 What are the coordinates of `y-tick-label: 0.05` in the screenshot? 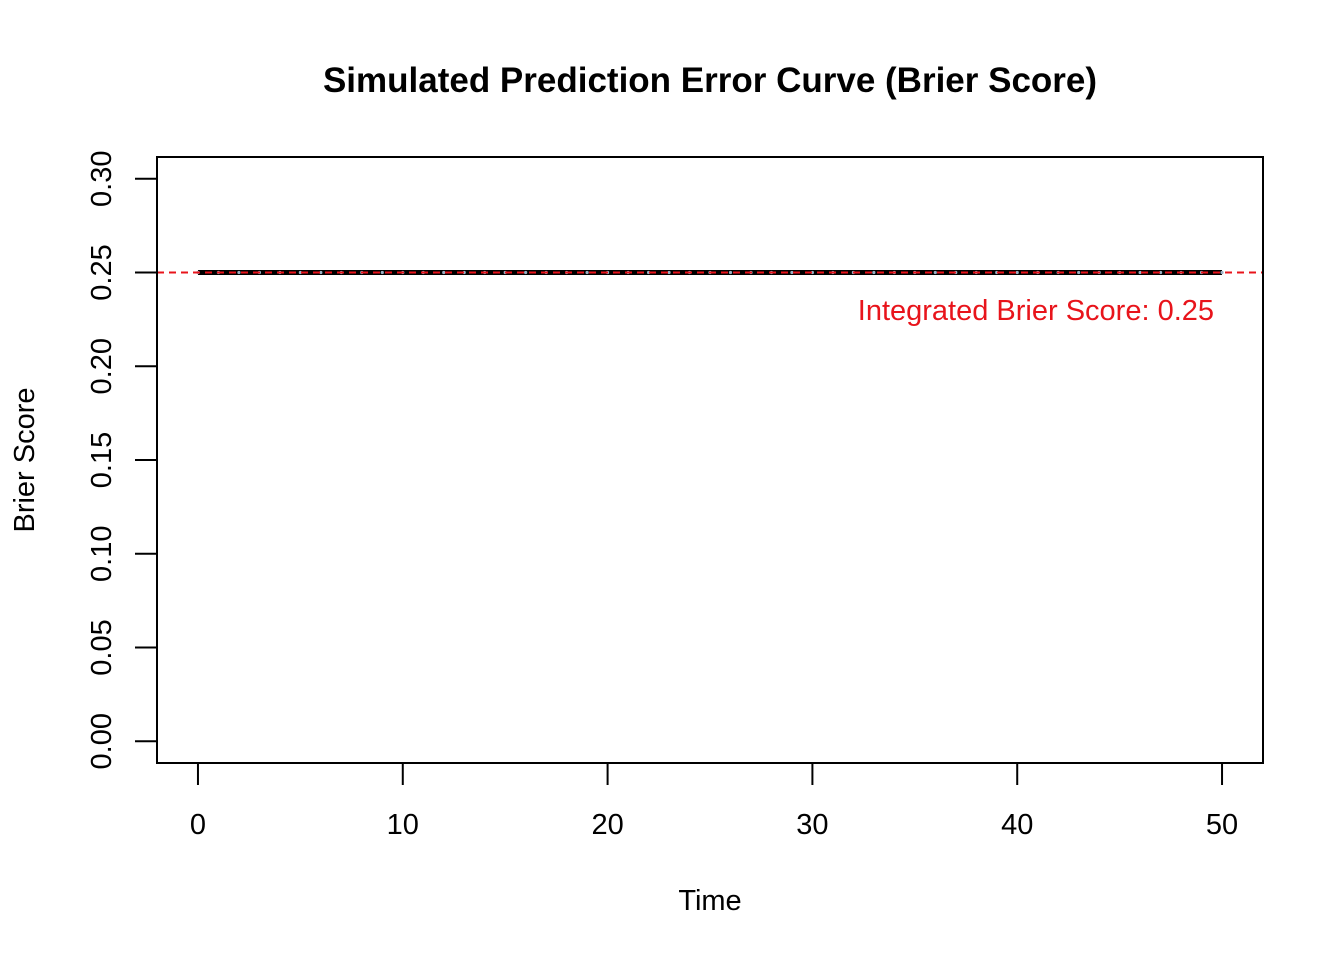 It's located at (102, 647).